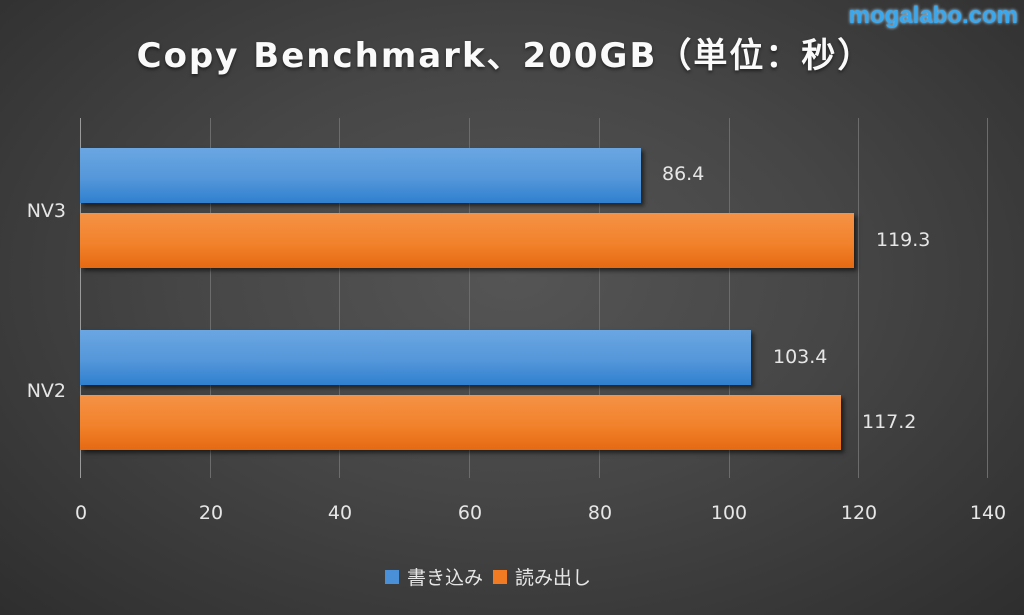  I want to click on data-label: 103.4, so click(800, 357).